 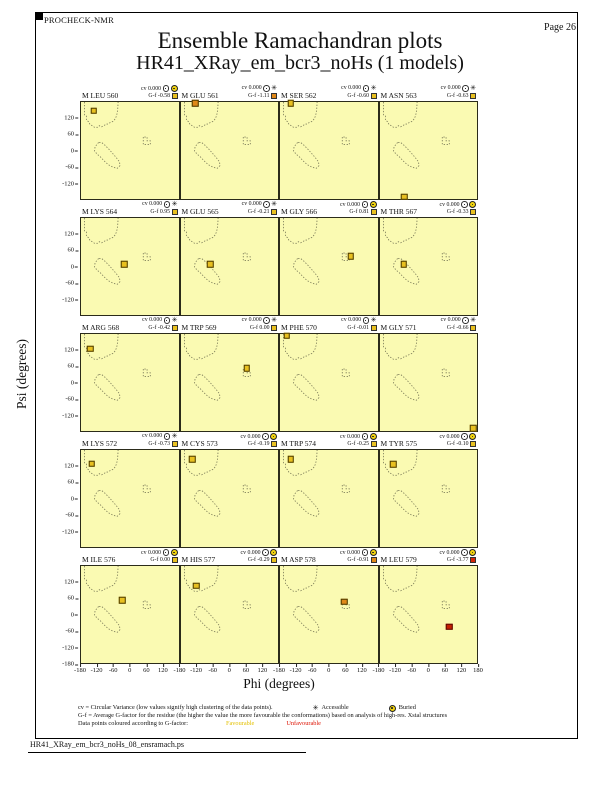 What do you see at coordinates (130, 208) in the screenshot?
I see `cell-header: M LYS 564 cv 0.000 ✳ G-f 0.95` at bounding box center [130, 208].